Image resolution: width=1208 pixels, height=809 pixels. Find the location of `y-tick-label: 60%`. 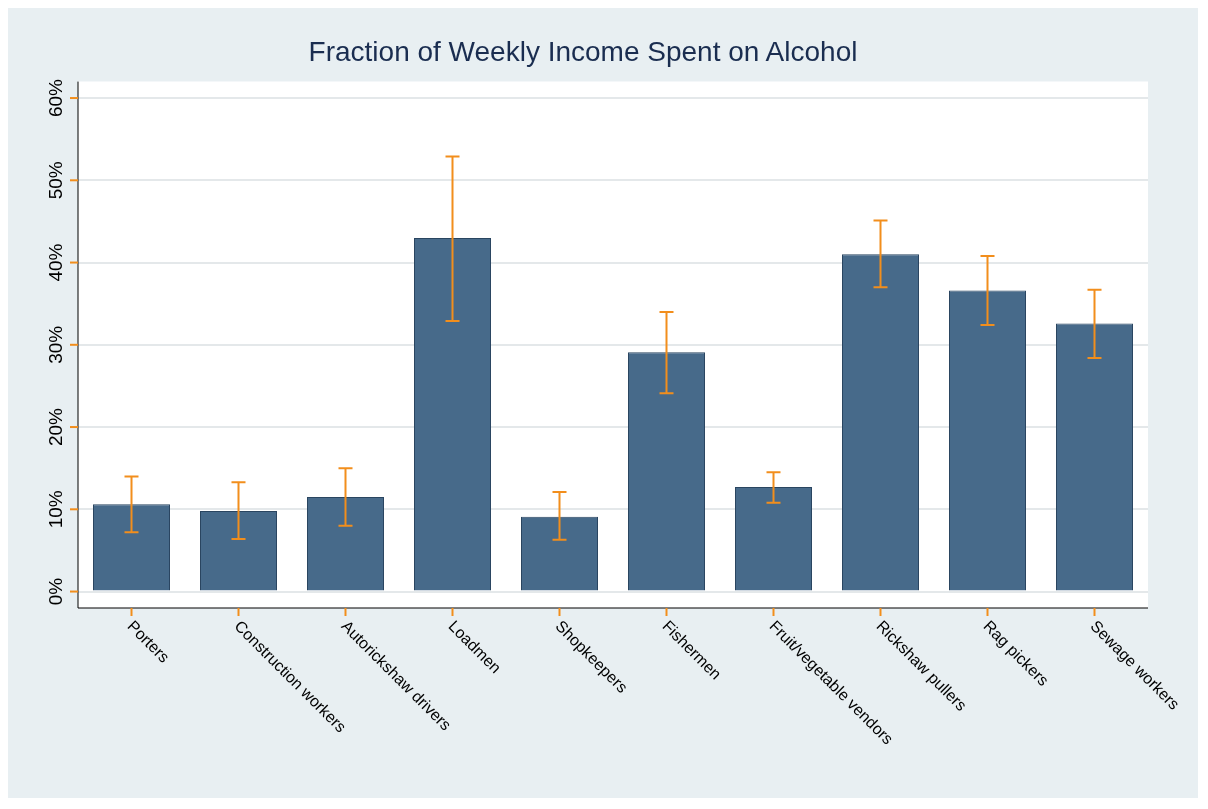

y-tick-label: 60% is located at coordinates (55, 98).